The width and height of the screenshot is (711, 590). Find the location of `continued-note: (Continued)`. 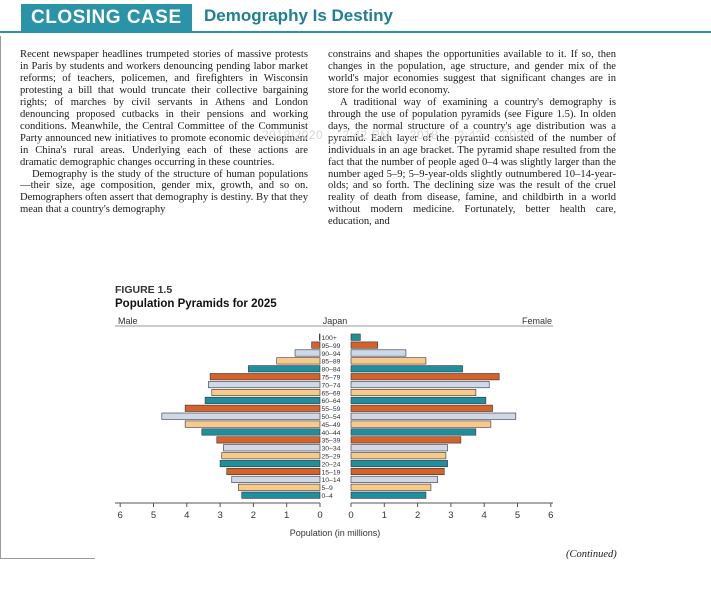

continued-note: (Continued) is located at coordinates (591, 554).